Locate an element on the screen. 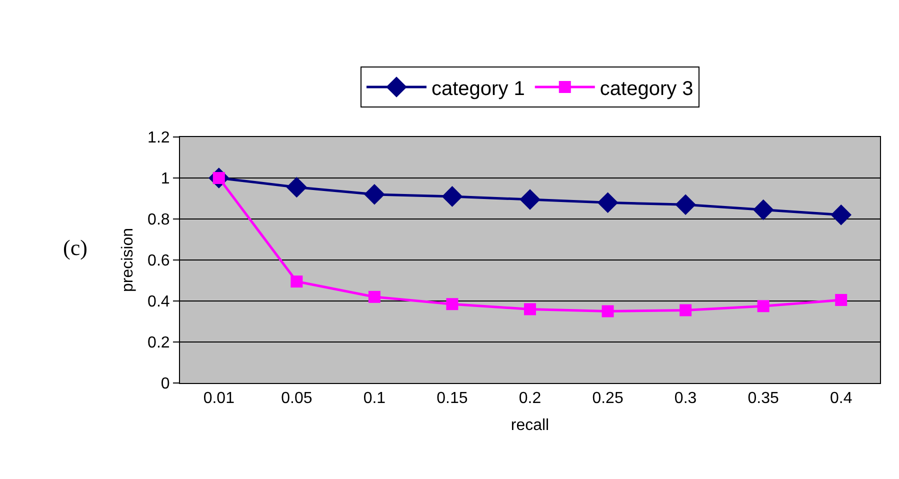  y-tick-label: 0 is located at coordinates (165, 384).